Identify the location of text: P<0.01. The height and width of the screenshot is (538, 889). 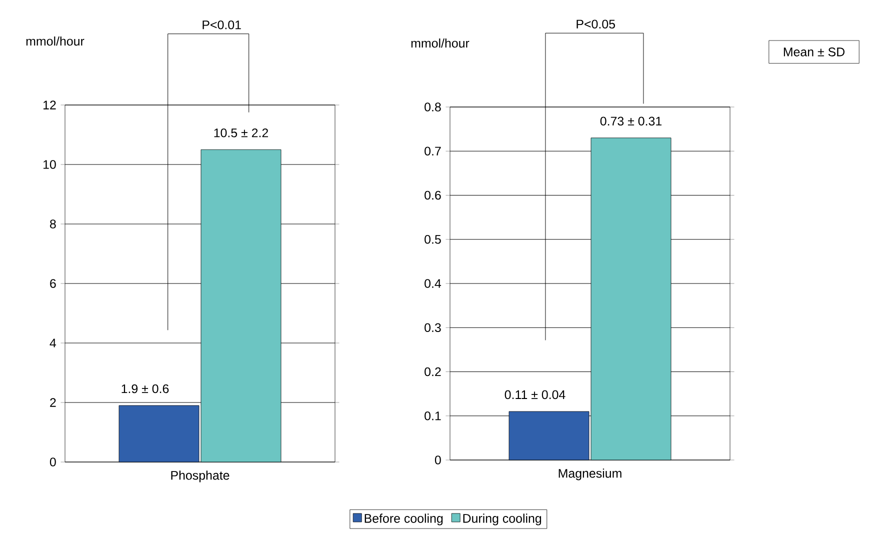
(221, 25).